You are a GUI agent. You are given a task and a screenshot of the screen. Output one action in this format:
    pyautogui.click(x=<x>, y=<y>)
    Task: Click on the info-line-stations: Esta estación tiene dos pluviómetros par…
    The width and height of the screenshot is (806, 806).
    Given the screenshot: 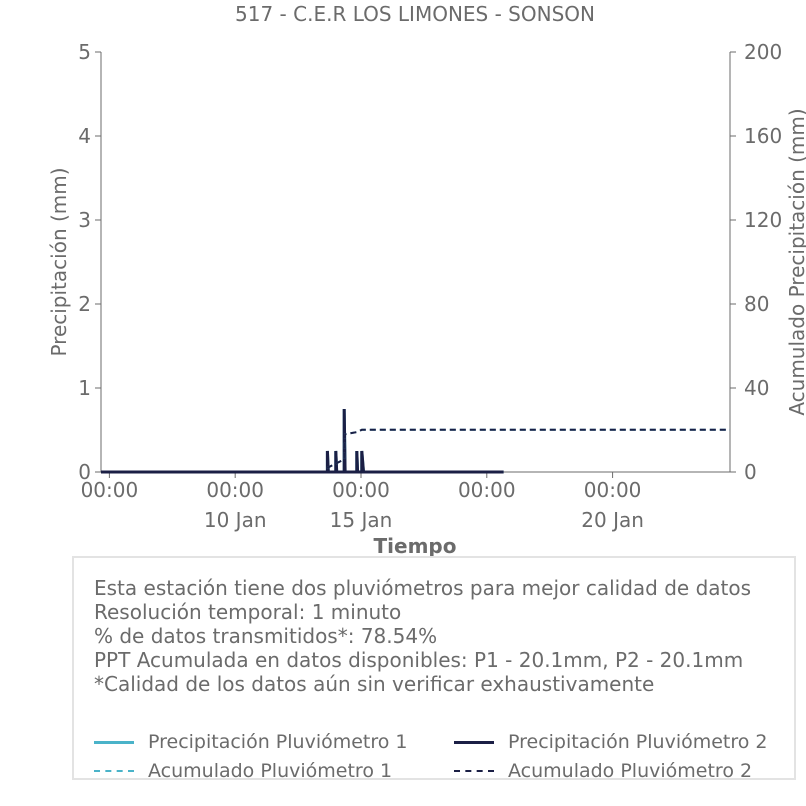 What is the action you would take?
    pyautogui.click(x=423, y=588)
    